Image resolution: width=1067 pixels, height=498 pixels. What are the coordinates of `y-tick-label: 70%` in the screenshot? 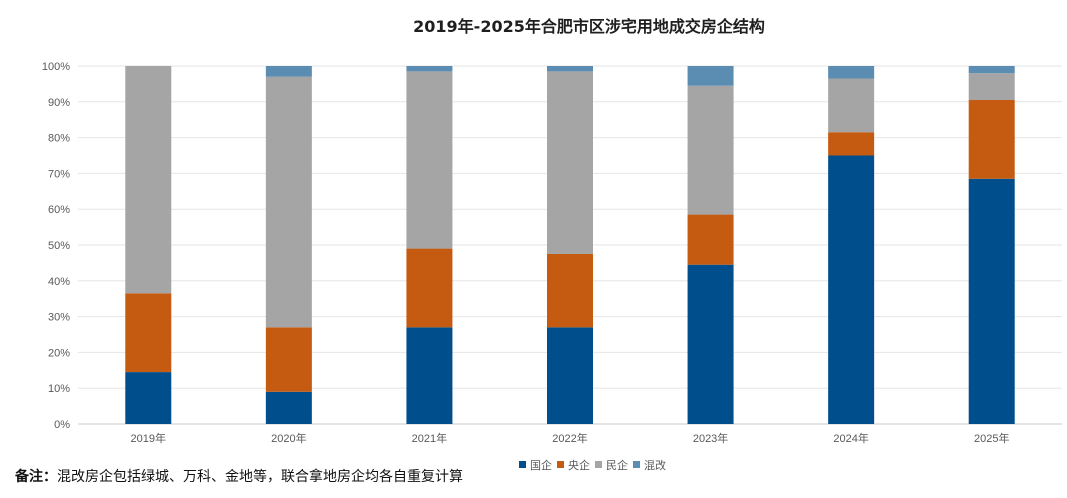 It's located at (59, 174).